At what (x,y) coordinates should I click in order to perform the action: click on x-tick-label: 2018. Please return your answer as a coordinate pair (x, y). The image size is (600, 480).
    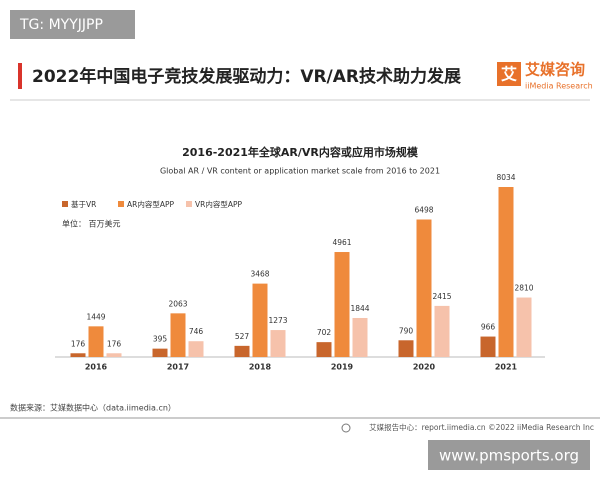
    Looking at the image, I should click on (260, 367).